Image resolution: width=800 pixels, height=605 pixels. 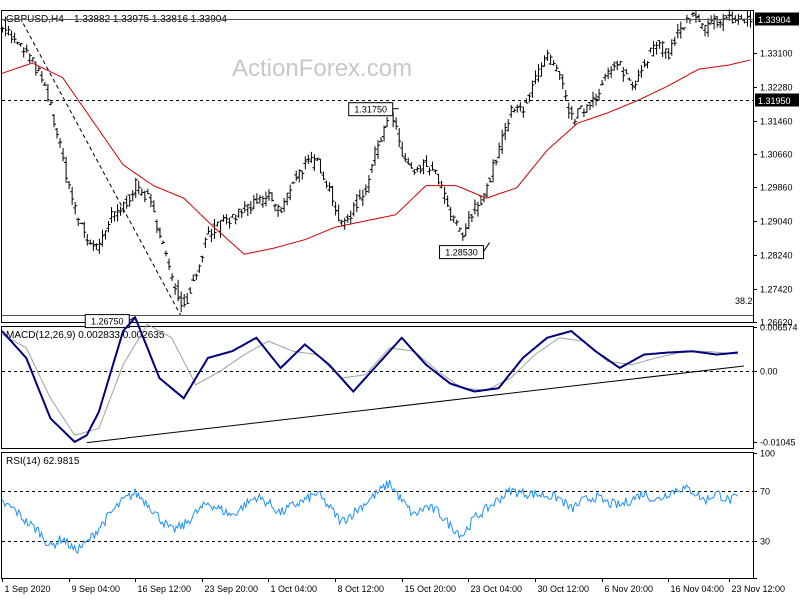 What do you see at coordinates (759, 589) in the screenshot?
I see `x-tick-label: 23 Nov 12:00` at bounding box center [759, 589].